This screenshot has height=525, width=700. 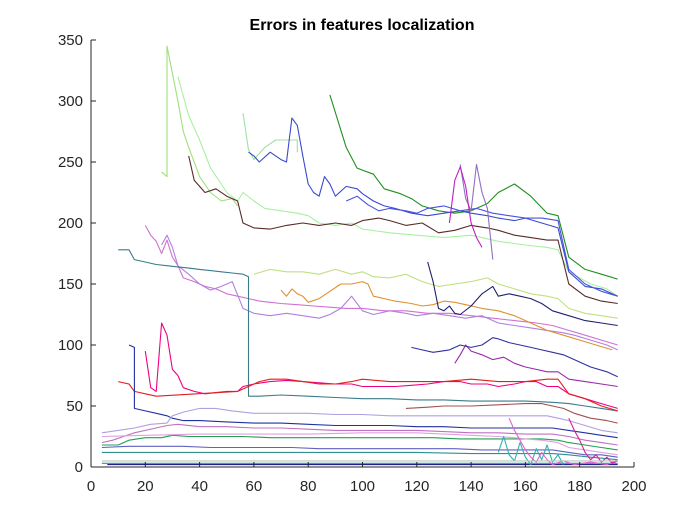 I want to click on y-tick-label: 250, so click(x=70, y=162).